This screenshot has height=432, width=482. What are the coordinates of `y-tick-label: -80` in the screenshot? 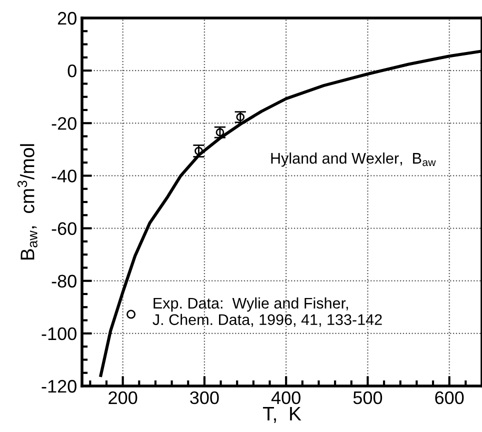 It's located at (64, 281).